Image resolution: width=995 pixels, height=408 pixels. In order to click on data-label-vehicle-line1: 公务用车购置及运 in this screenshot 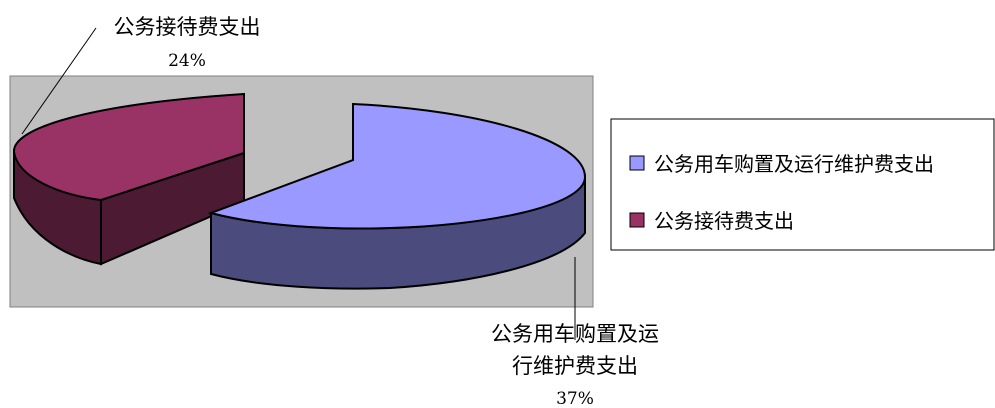, I will do `click(575, 334)`.